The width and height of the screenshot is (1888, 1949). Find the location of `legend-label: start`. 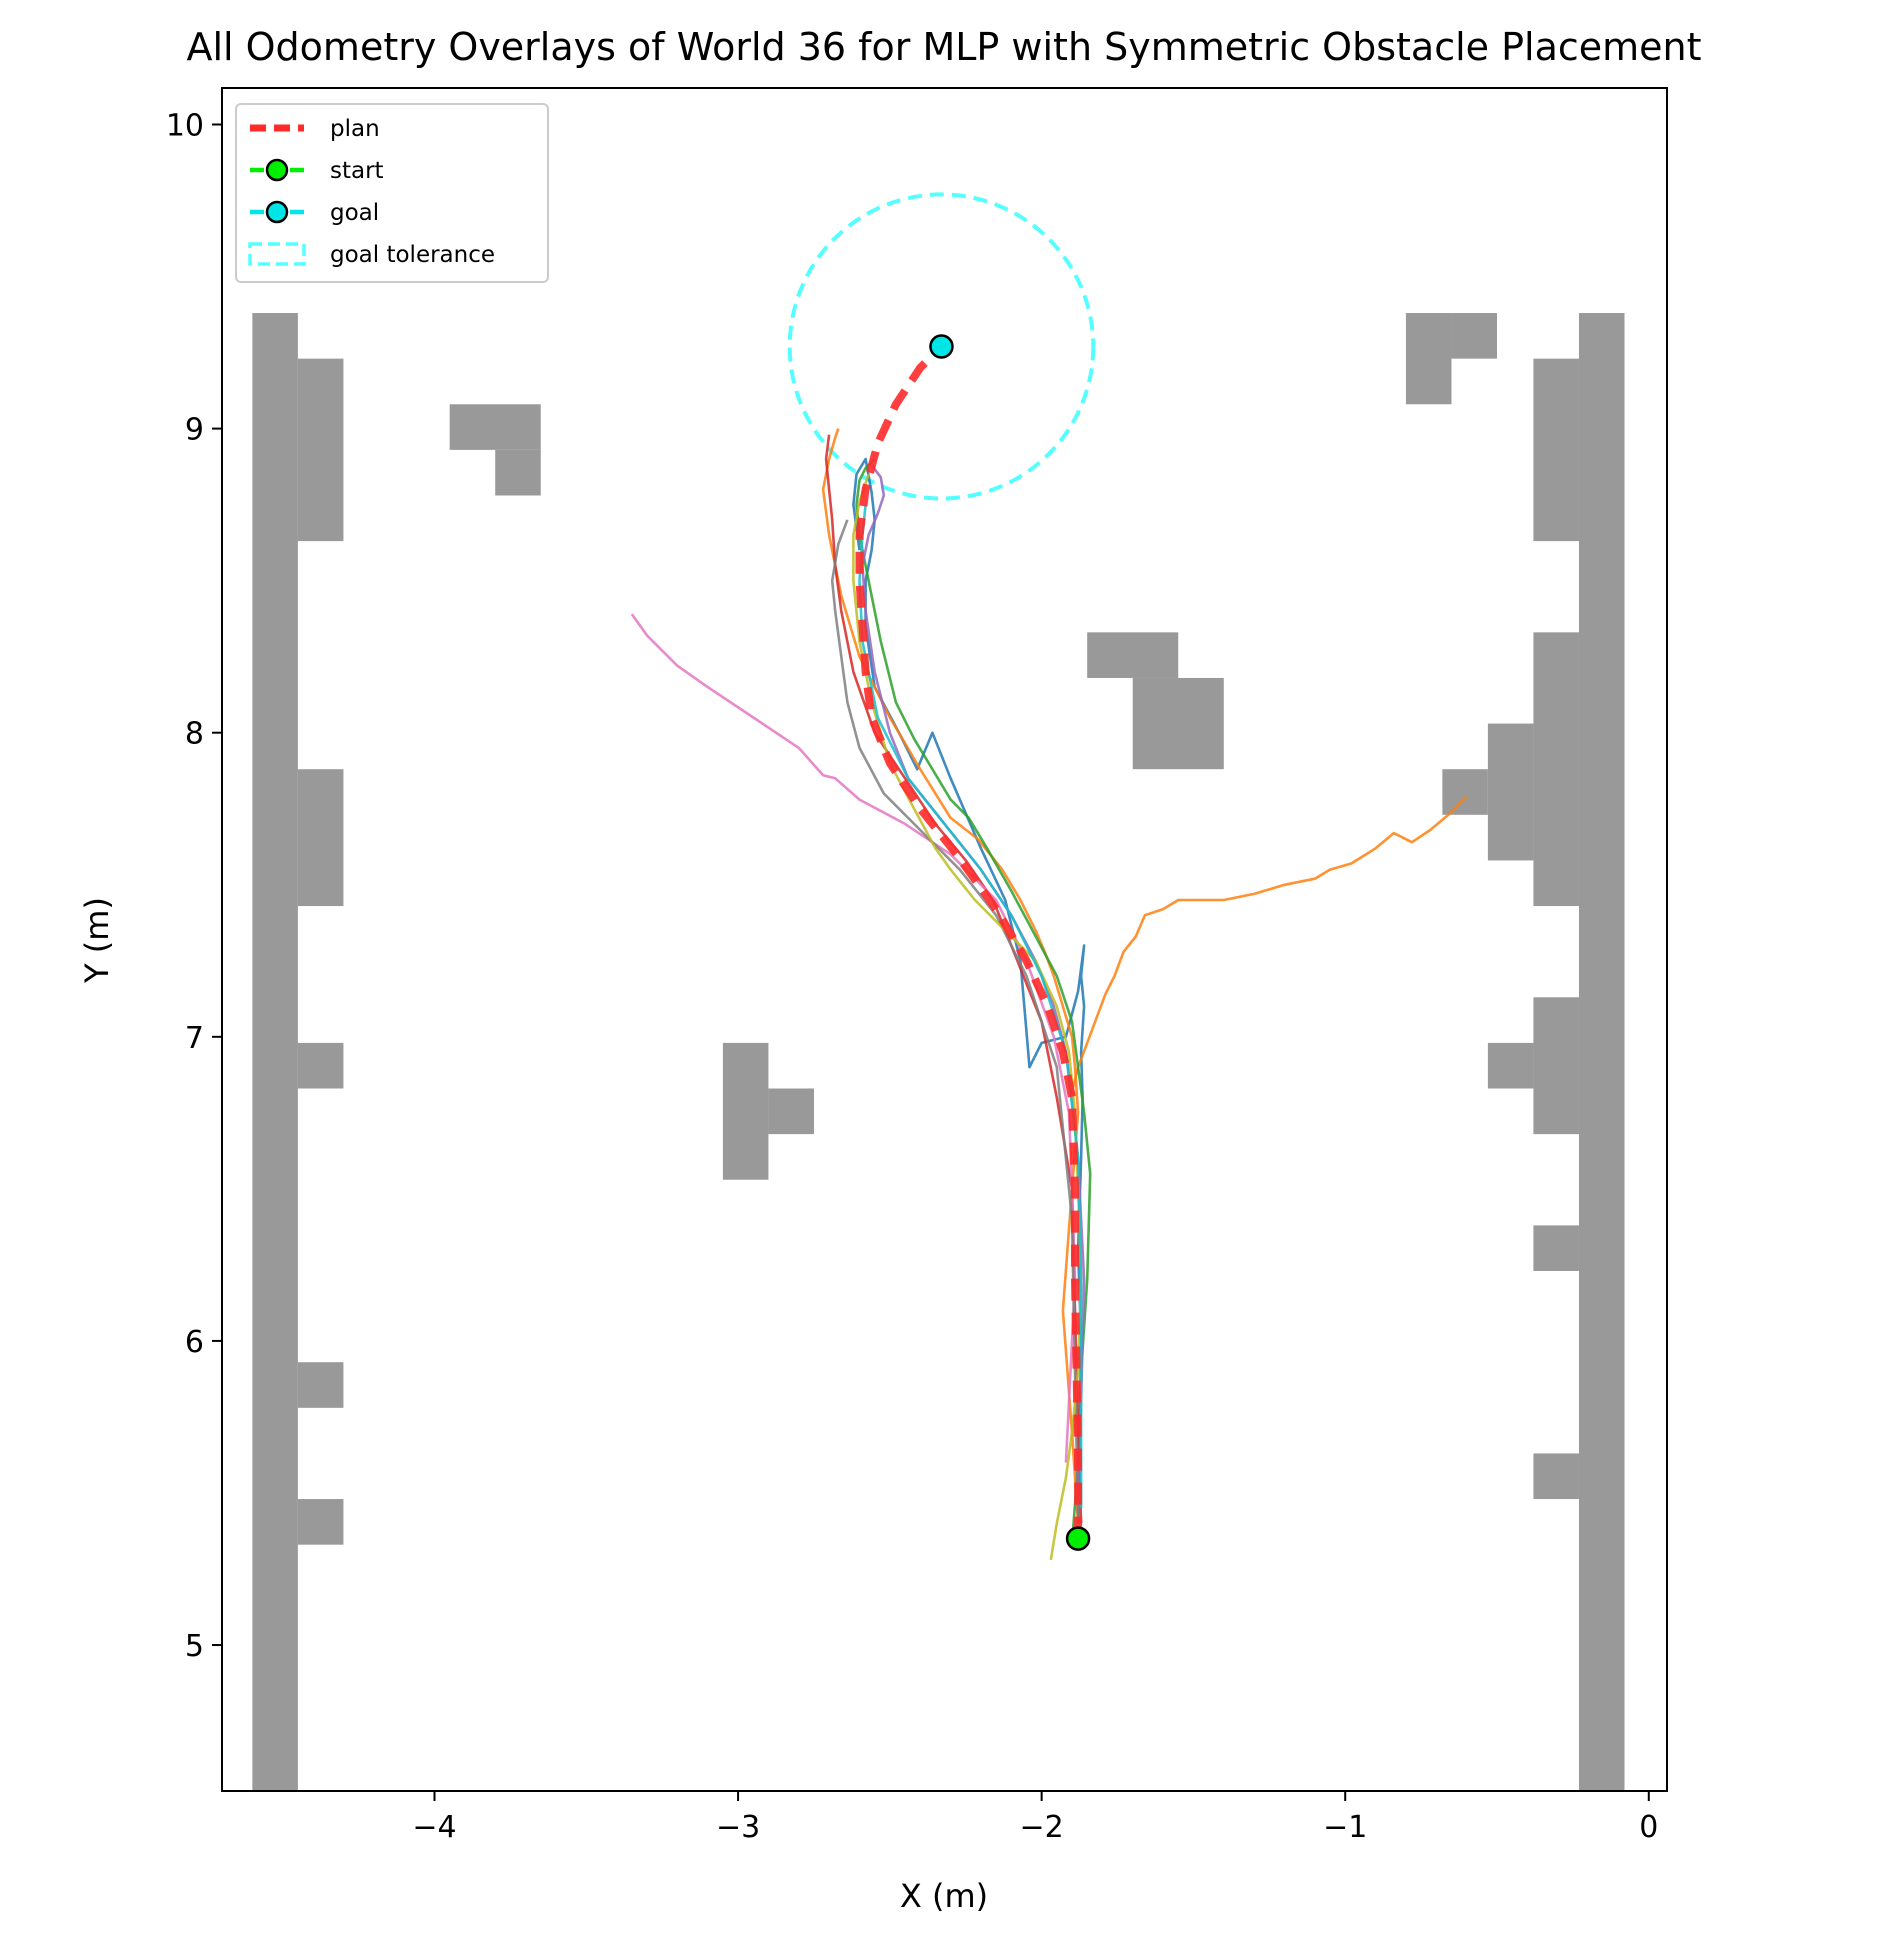

legend-label: start is located at coordinates (357, 171).